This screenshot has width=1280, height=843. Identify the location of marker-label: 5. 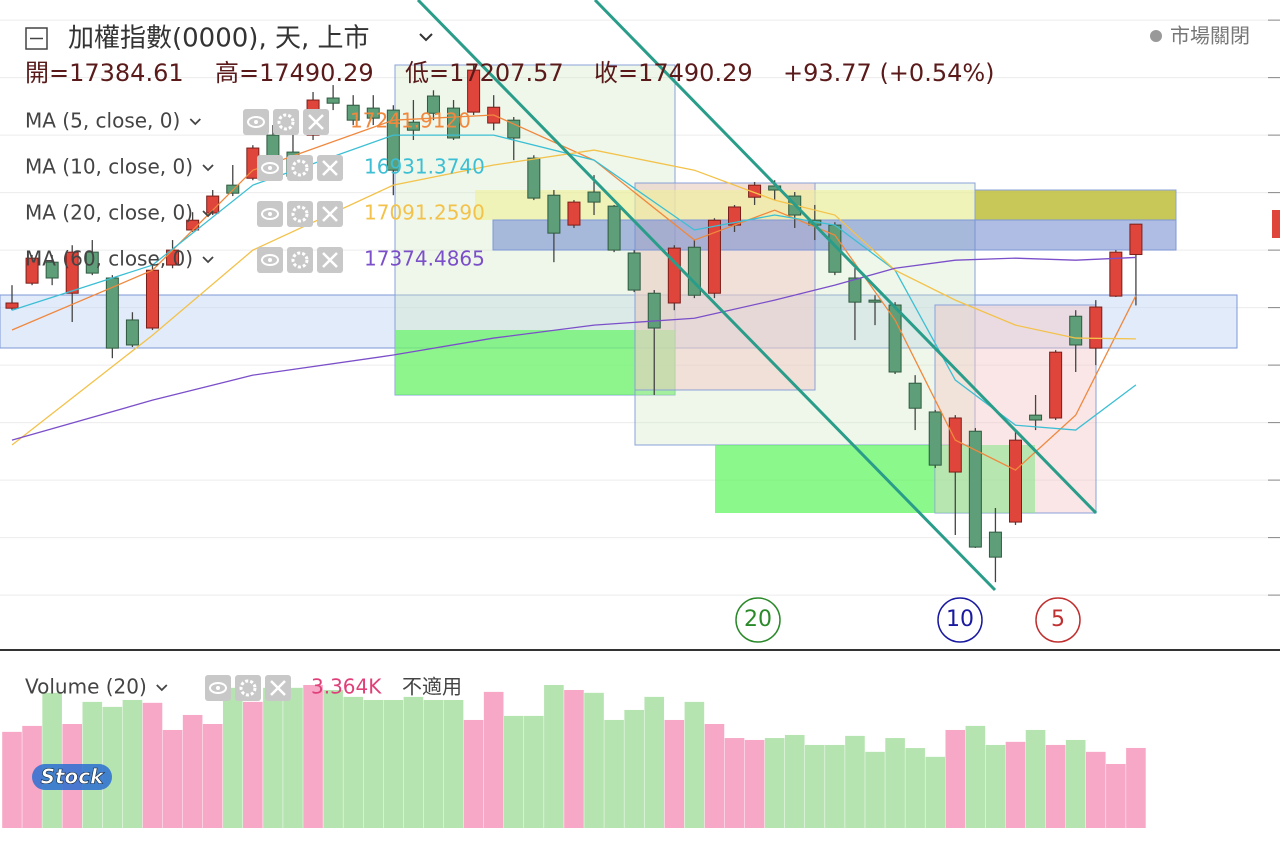
(1058, 619).